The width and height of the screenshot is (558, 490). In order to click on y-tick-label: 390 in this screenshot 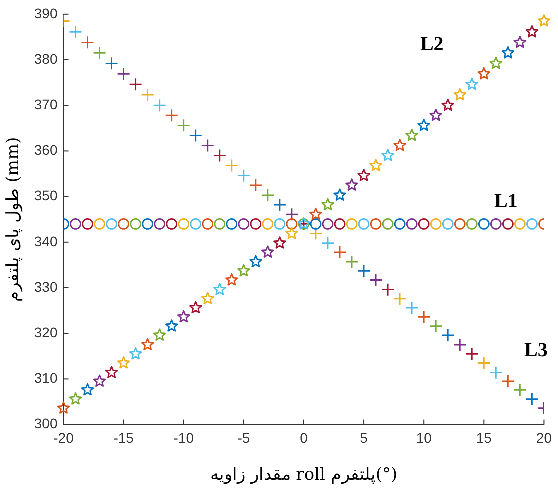, I will do `click(46, 13)`.